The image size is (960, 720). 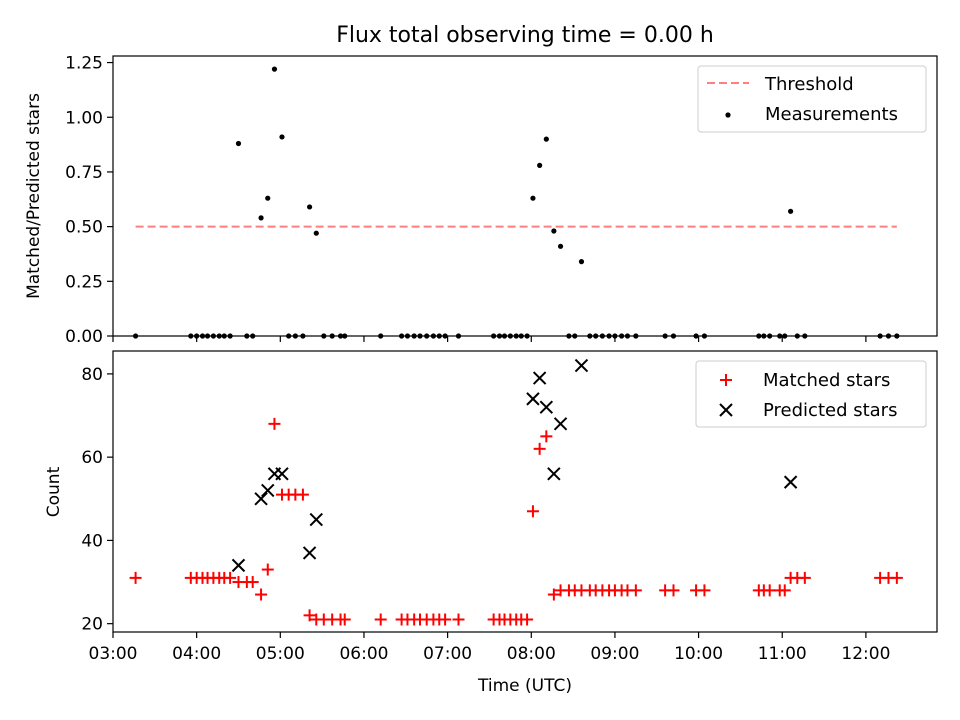 What do you see at coordinates (531, 654) in the screenshot?
I see `x-tick-label: 08:00` at bounding box center [531, 654].